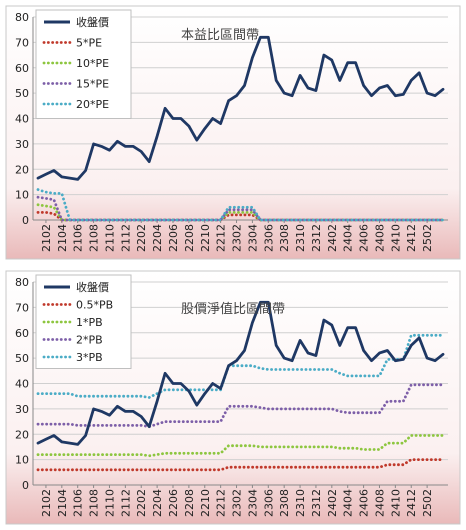 This screenshot has width=466, height=530. What do you see at coordinates (89, 340) in the screenshot?
I see `legend-label: 2*PB` at bounding box center [89, 340].